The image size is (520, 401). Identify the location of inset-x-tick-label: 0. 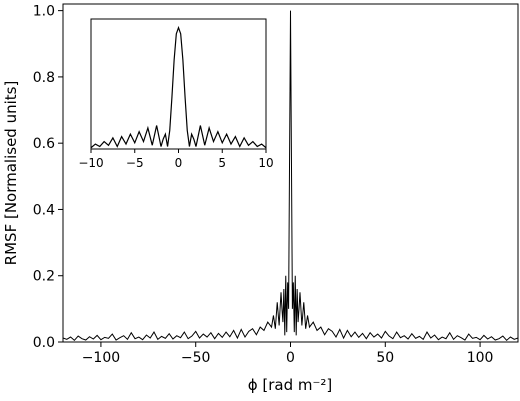
(179, 163).